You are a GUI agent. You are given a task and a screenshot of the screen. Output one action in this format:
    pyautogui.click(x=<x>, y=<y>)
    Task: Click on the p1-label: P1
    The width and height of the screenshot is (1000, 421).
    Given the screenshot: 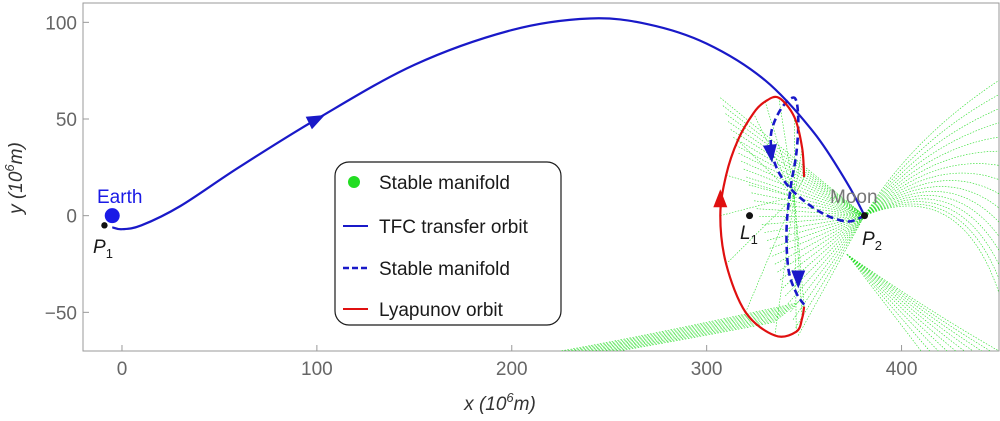 What is the action you would take?
    pyautogui.click(x=103, y=249)
    